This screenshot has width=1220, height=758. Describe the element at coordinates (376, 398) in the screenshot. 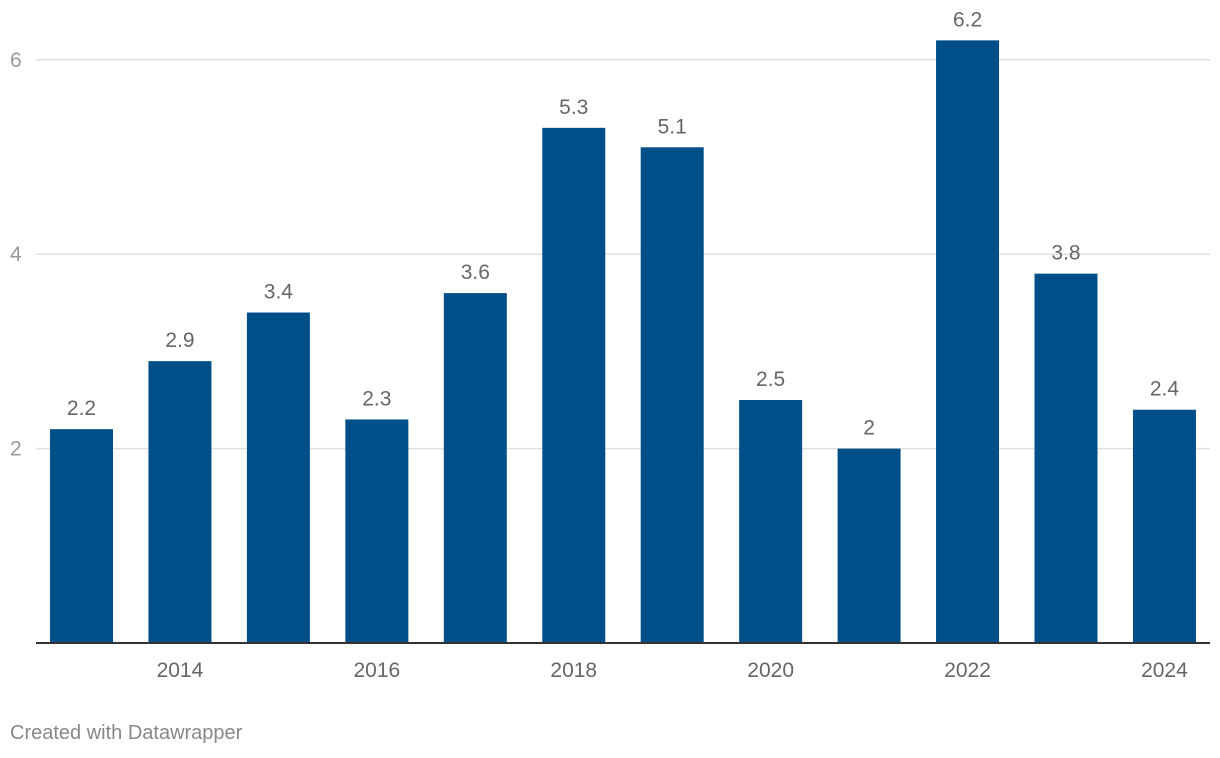

I see `bar-value-label: 2.3` at that location.